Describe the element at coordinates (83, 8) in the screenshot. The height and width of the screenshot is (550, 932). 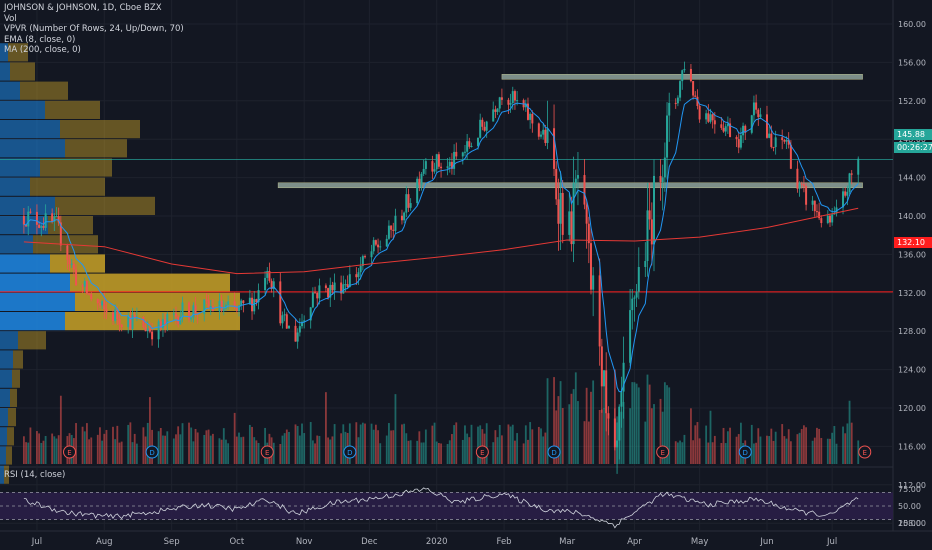
I see `symbol-title: JOHNSON & JOHNSON, 1D, Cboe BZX` at that location.